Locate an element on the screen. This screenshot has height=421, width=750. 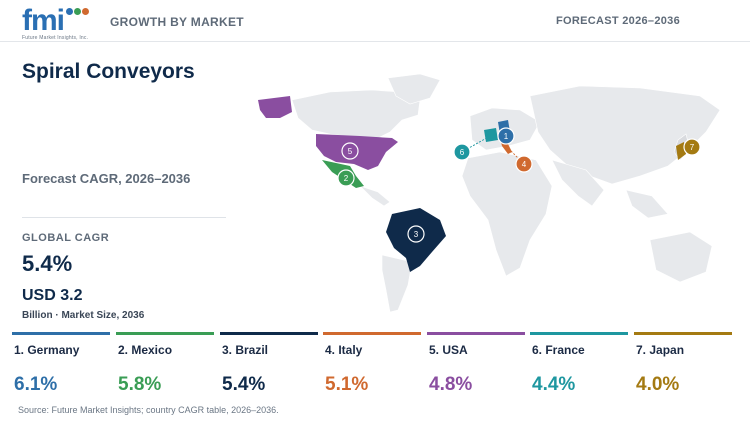
country-cagr: 4.8% is located at coordinates (451, 384).